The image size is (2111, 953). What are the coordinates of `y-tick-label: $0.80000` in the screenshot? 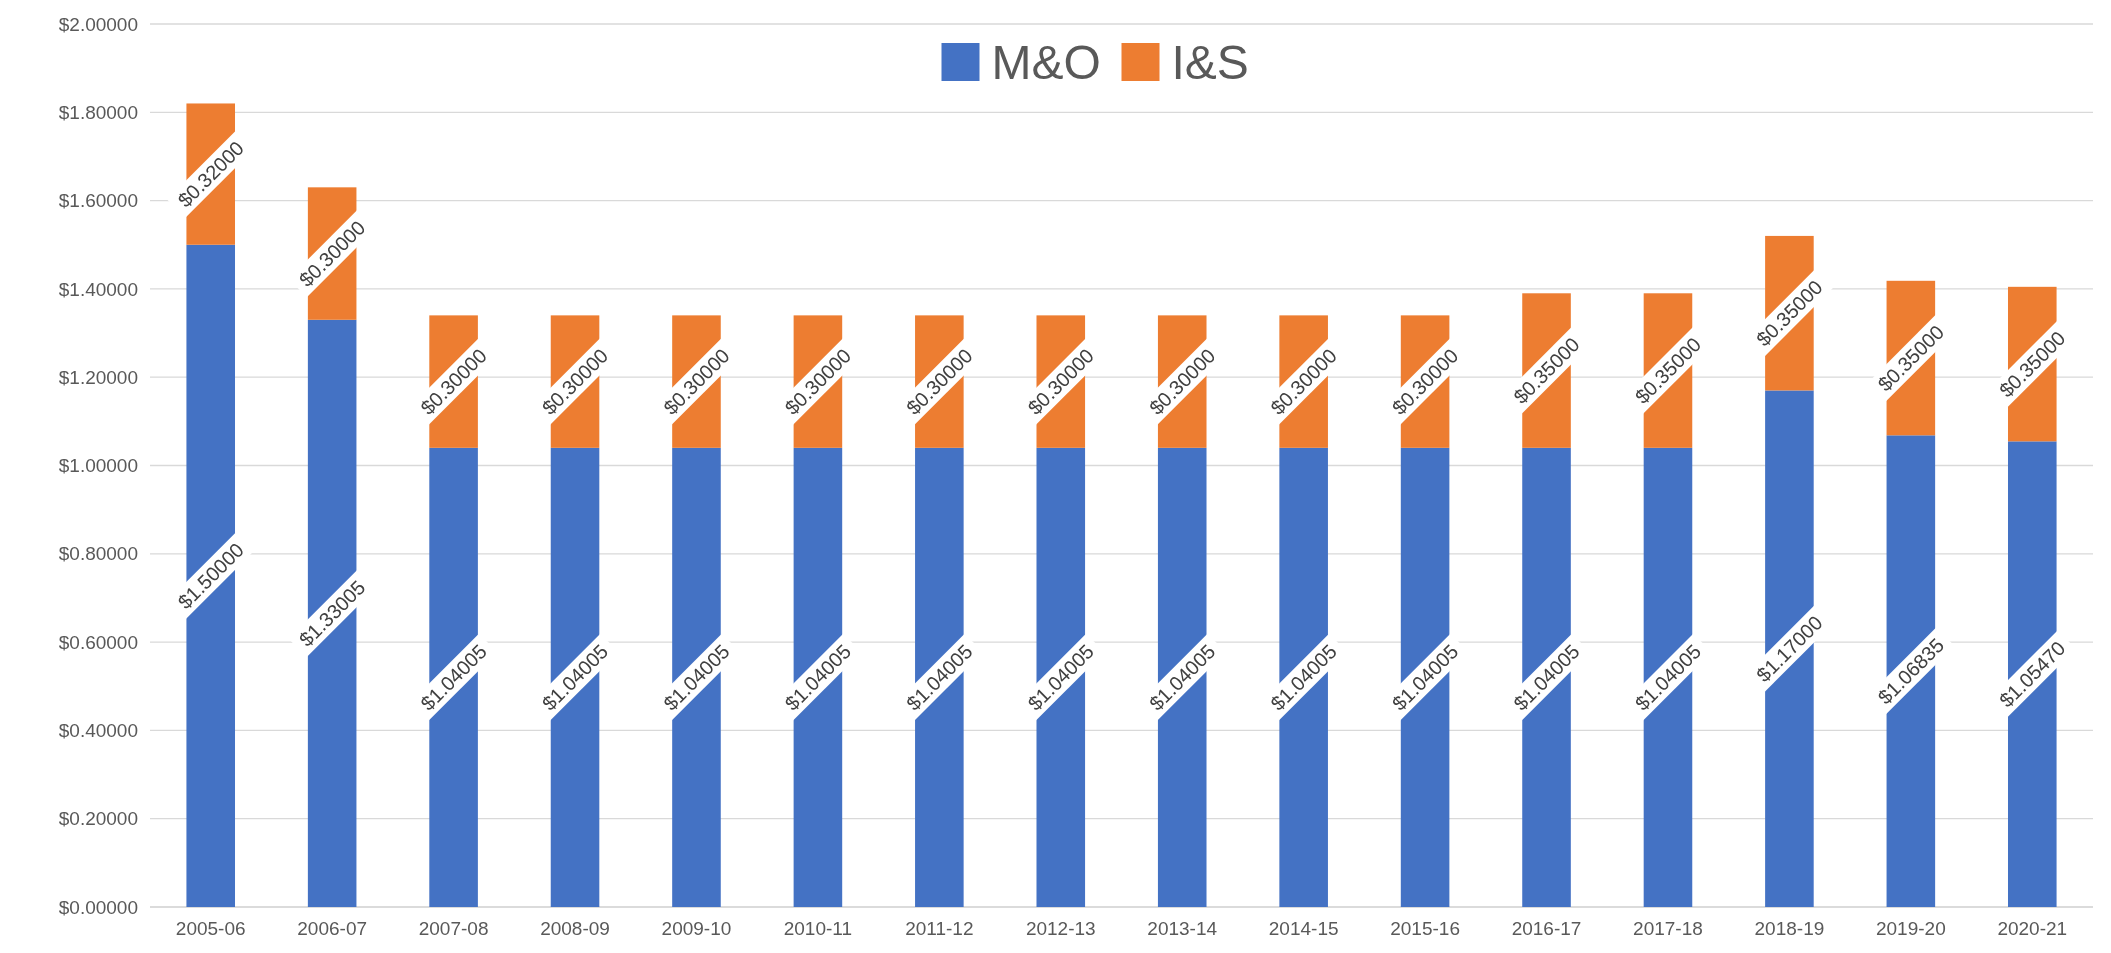 It's located at (98, 554).